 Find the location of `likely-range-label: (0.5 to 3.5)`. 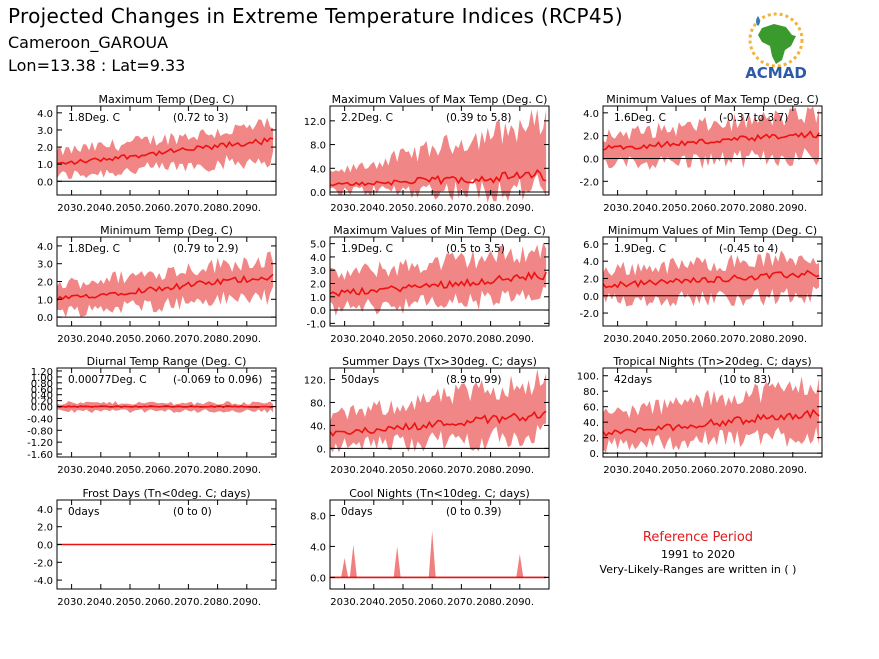

likely-range-label: (0.5 to 3.5) is located at coordinates (475, 249).